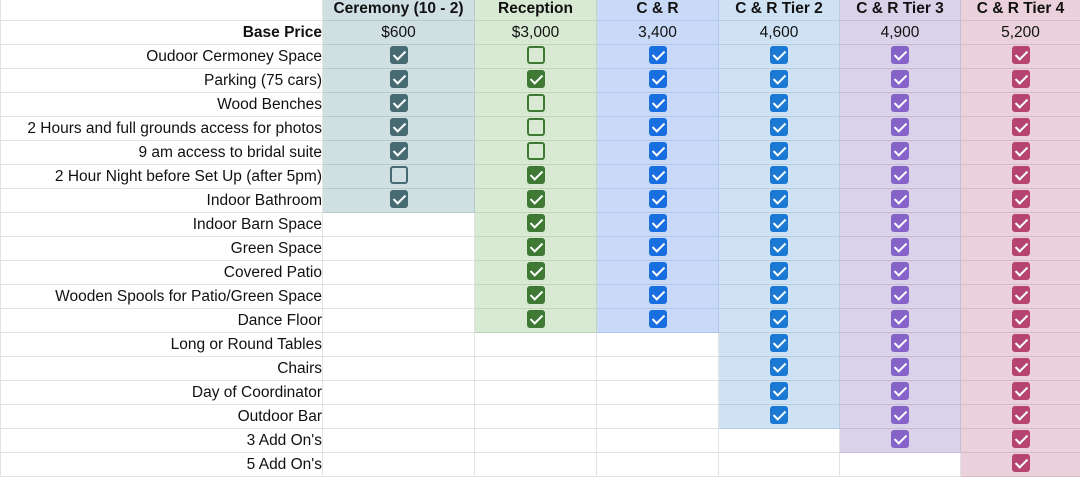 The height and width of the screenshot is (501, 1080). Describe the element at coordinates (161, 200) in the screenshot. I see `row-label: Indoor Bathroom` at that location.